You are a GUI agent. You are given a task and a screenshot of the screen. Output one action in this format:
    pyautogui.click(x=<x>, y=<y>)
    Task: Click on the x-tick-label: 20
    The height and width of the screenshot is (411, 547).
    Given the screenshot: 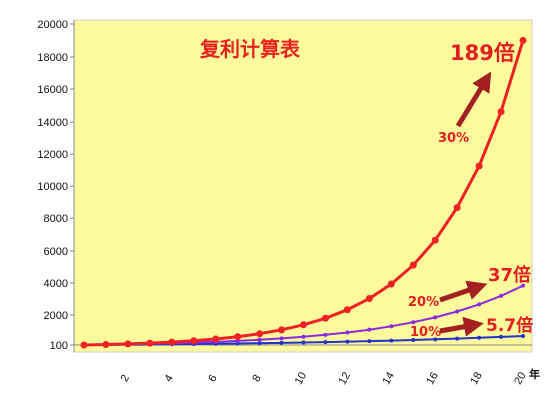 What is the action you would take?
    pyautogui.click(x=520, y=378)
    